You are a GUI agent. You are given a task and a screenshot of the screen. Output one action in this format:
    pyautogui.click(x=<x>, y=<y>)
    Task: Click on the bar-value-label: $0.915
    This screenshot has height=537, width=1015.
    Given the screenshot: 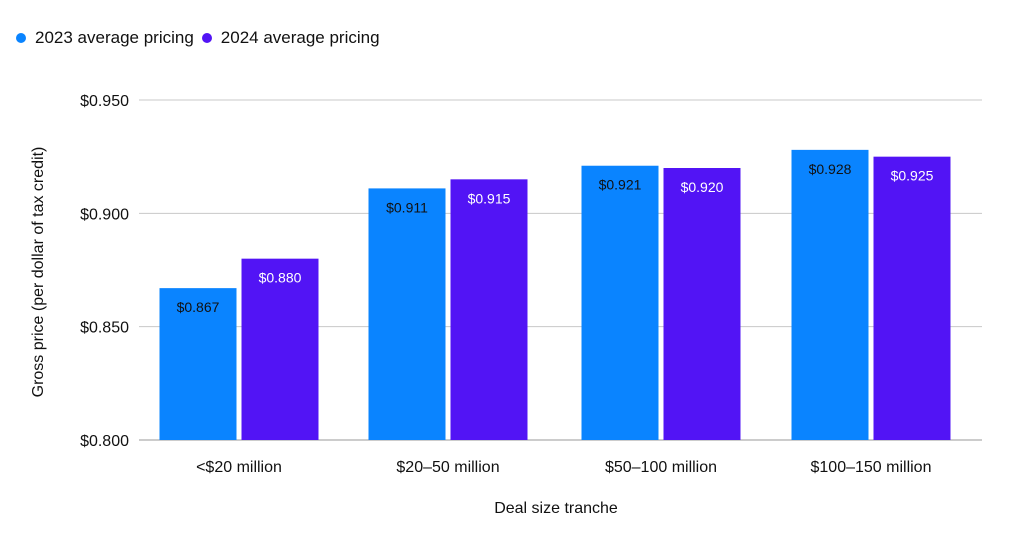 What is the action you would take?
    pyautogui.click(x=489, y=198)
    